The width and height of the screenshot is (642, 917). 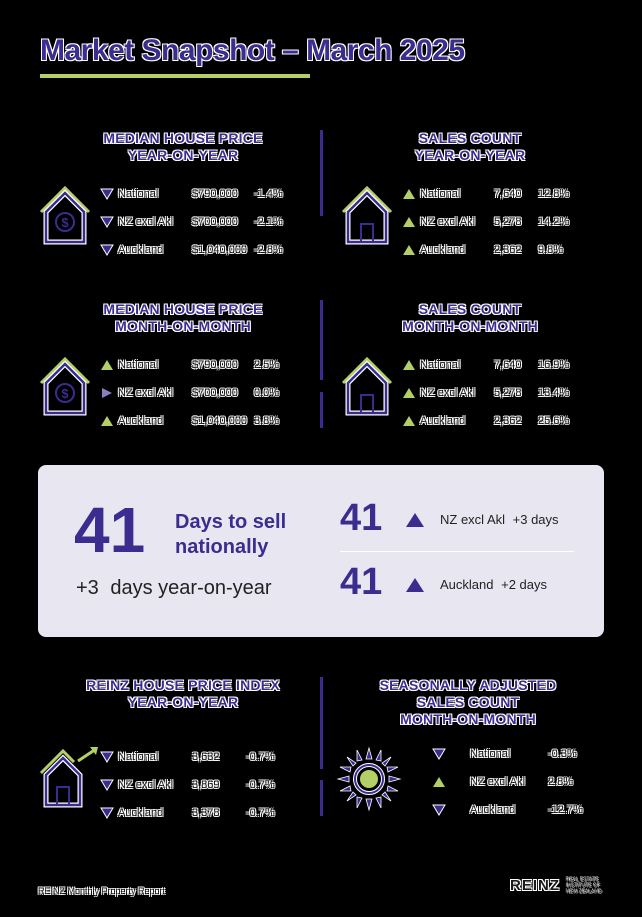 I want to click on sun-icon, so click(x=369, y=779).